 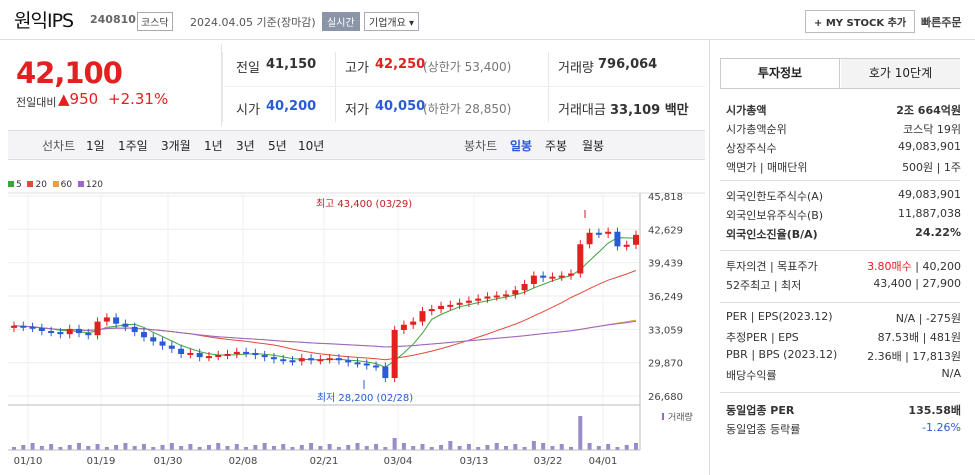 I want to click on candle-monthly: 월봉, so click(x=593, y=146).